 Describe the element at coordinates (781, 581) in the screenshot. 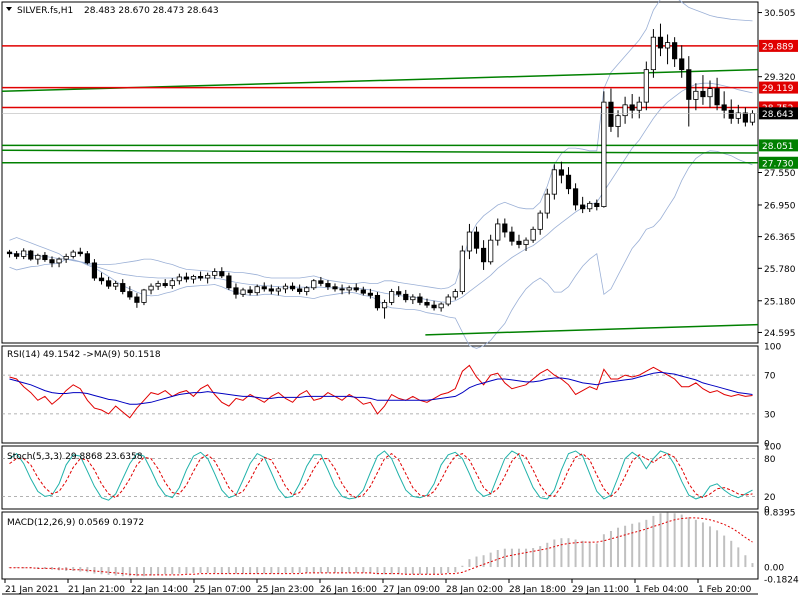

I see `macd-tick-label: -0.1824` at that location.